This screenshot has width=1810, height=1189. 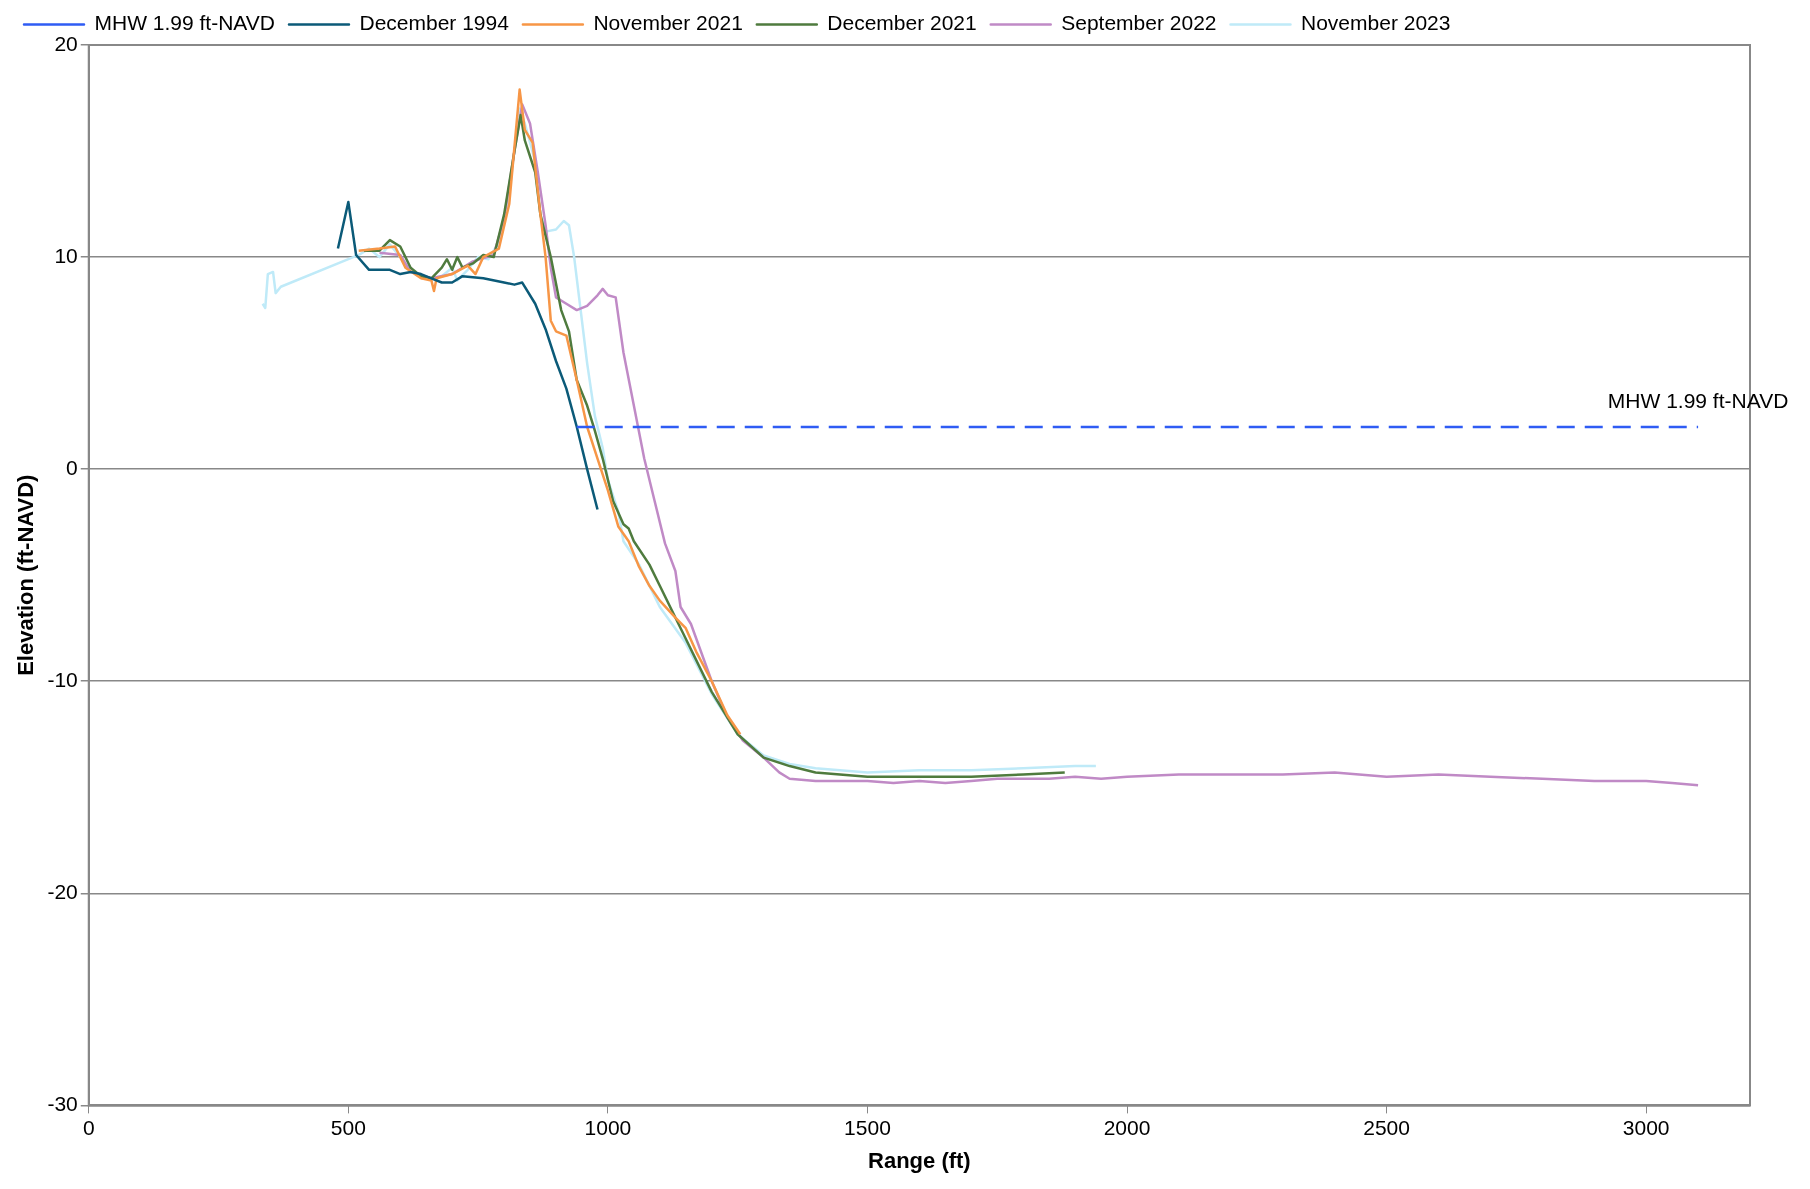 I want to click on x-tick-label: 1000, so click(x=608, y=1127).